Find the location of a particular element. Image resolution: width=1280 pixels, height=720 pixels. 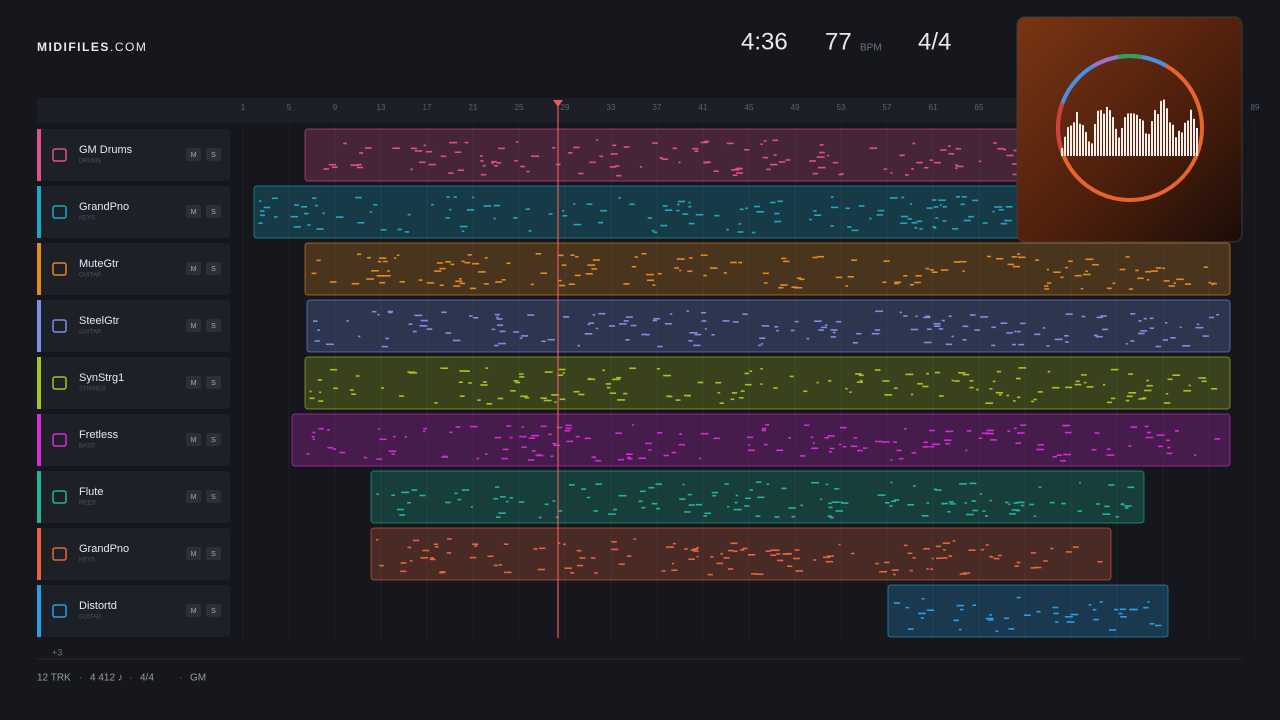

track-icon is located at coordinates (59, 497).